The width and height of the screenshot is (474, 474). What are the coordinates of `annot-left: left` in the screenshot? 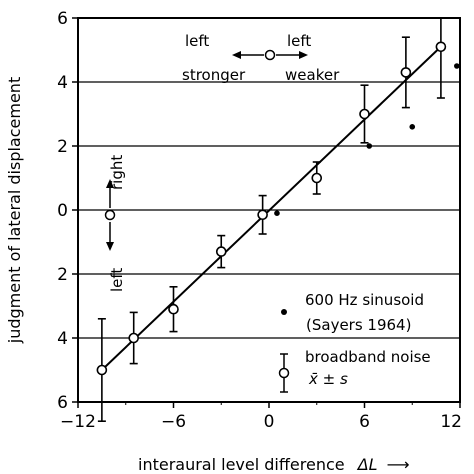 It's located at (117, 280).